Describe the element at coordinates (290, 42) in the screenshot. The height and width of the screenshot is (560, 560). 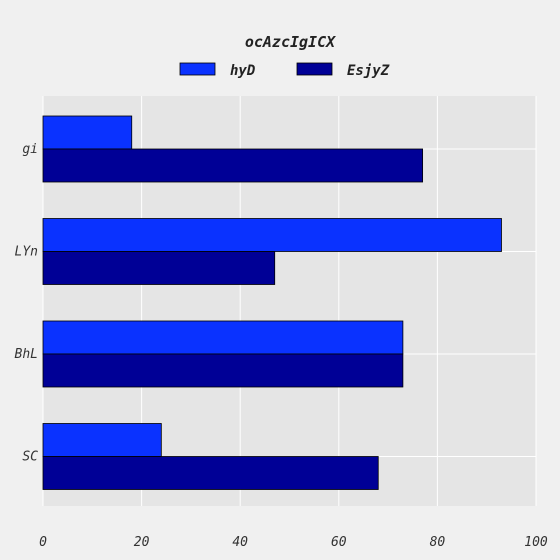
I see `chart-title: ocAzcIgICX` at that location.